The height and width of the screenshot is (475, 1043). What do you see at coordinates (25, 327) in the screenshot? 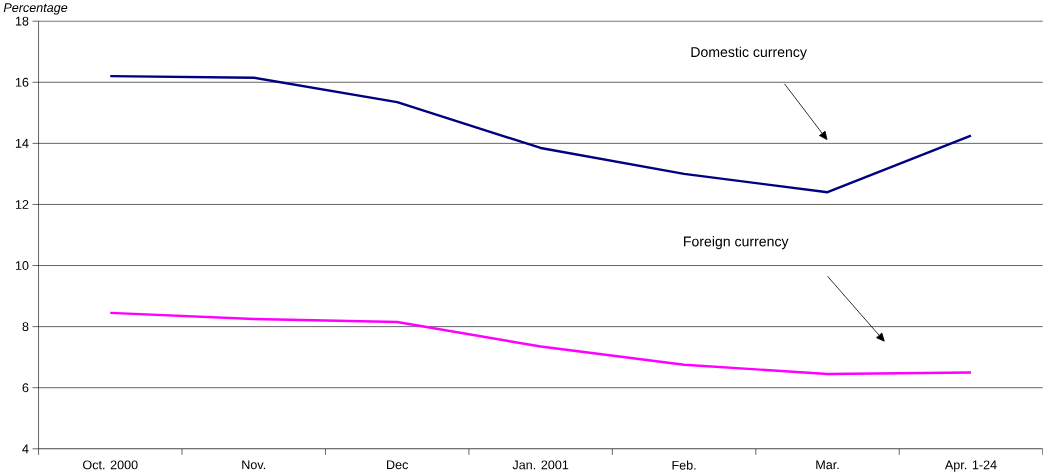
I see `y-tick-label: 8` at bounding box center [25, 327].